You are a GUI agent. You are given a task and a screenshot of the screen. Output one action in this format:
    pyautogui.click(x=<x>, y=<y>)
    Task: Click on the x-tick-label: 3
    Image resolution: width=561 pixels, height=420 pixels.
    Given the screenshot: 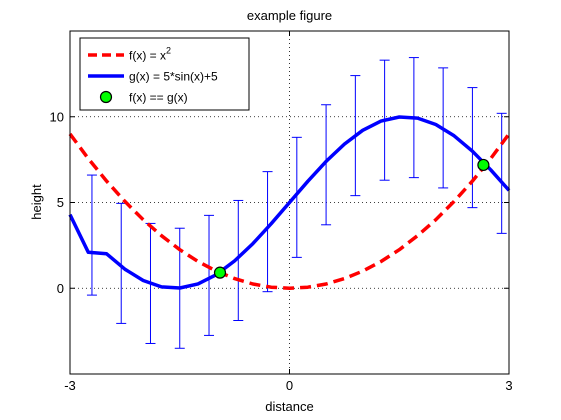 What is the action you would take?
    pyautogui.click(x=508, y=385)
    